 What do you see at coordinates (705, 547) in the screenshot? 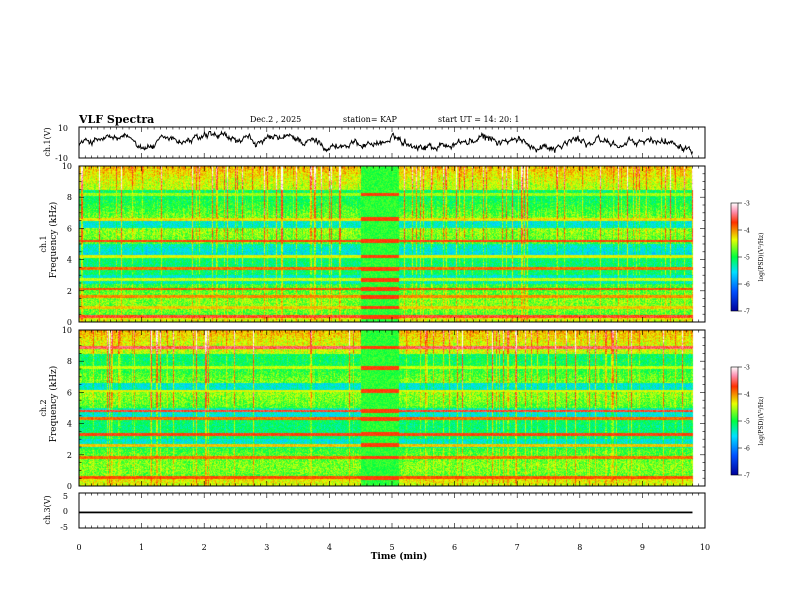
I see `x-tick-label: 10` at bounding box center [705, 547].